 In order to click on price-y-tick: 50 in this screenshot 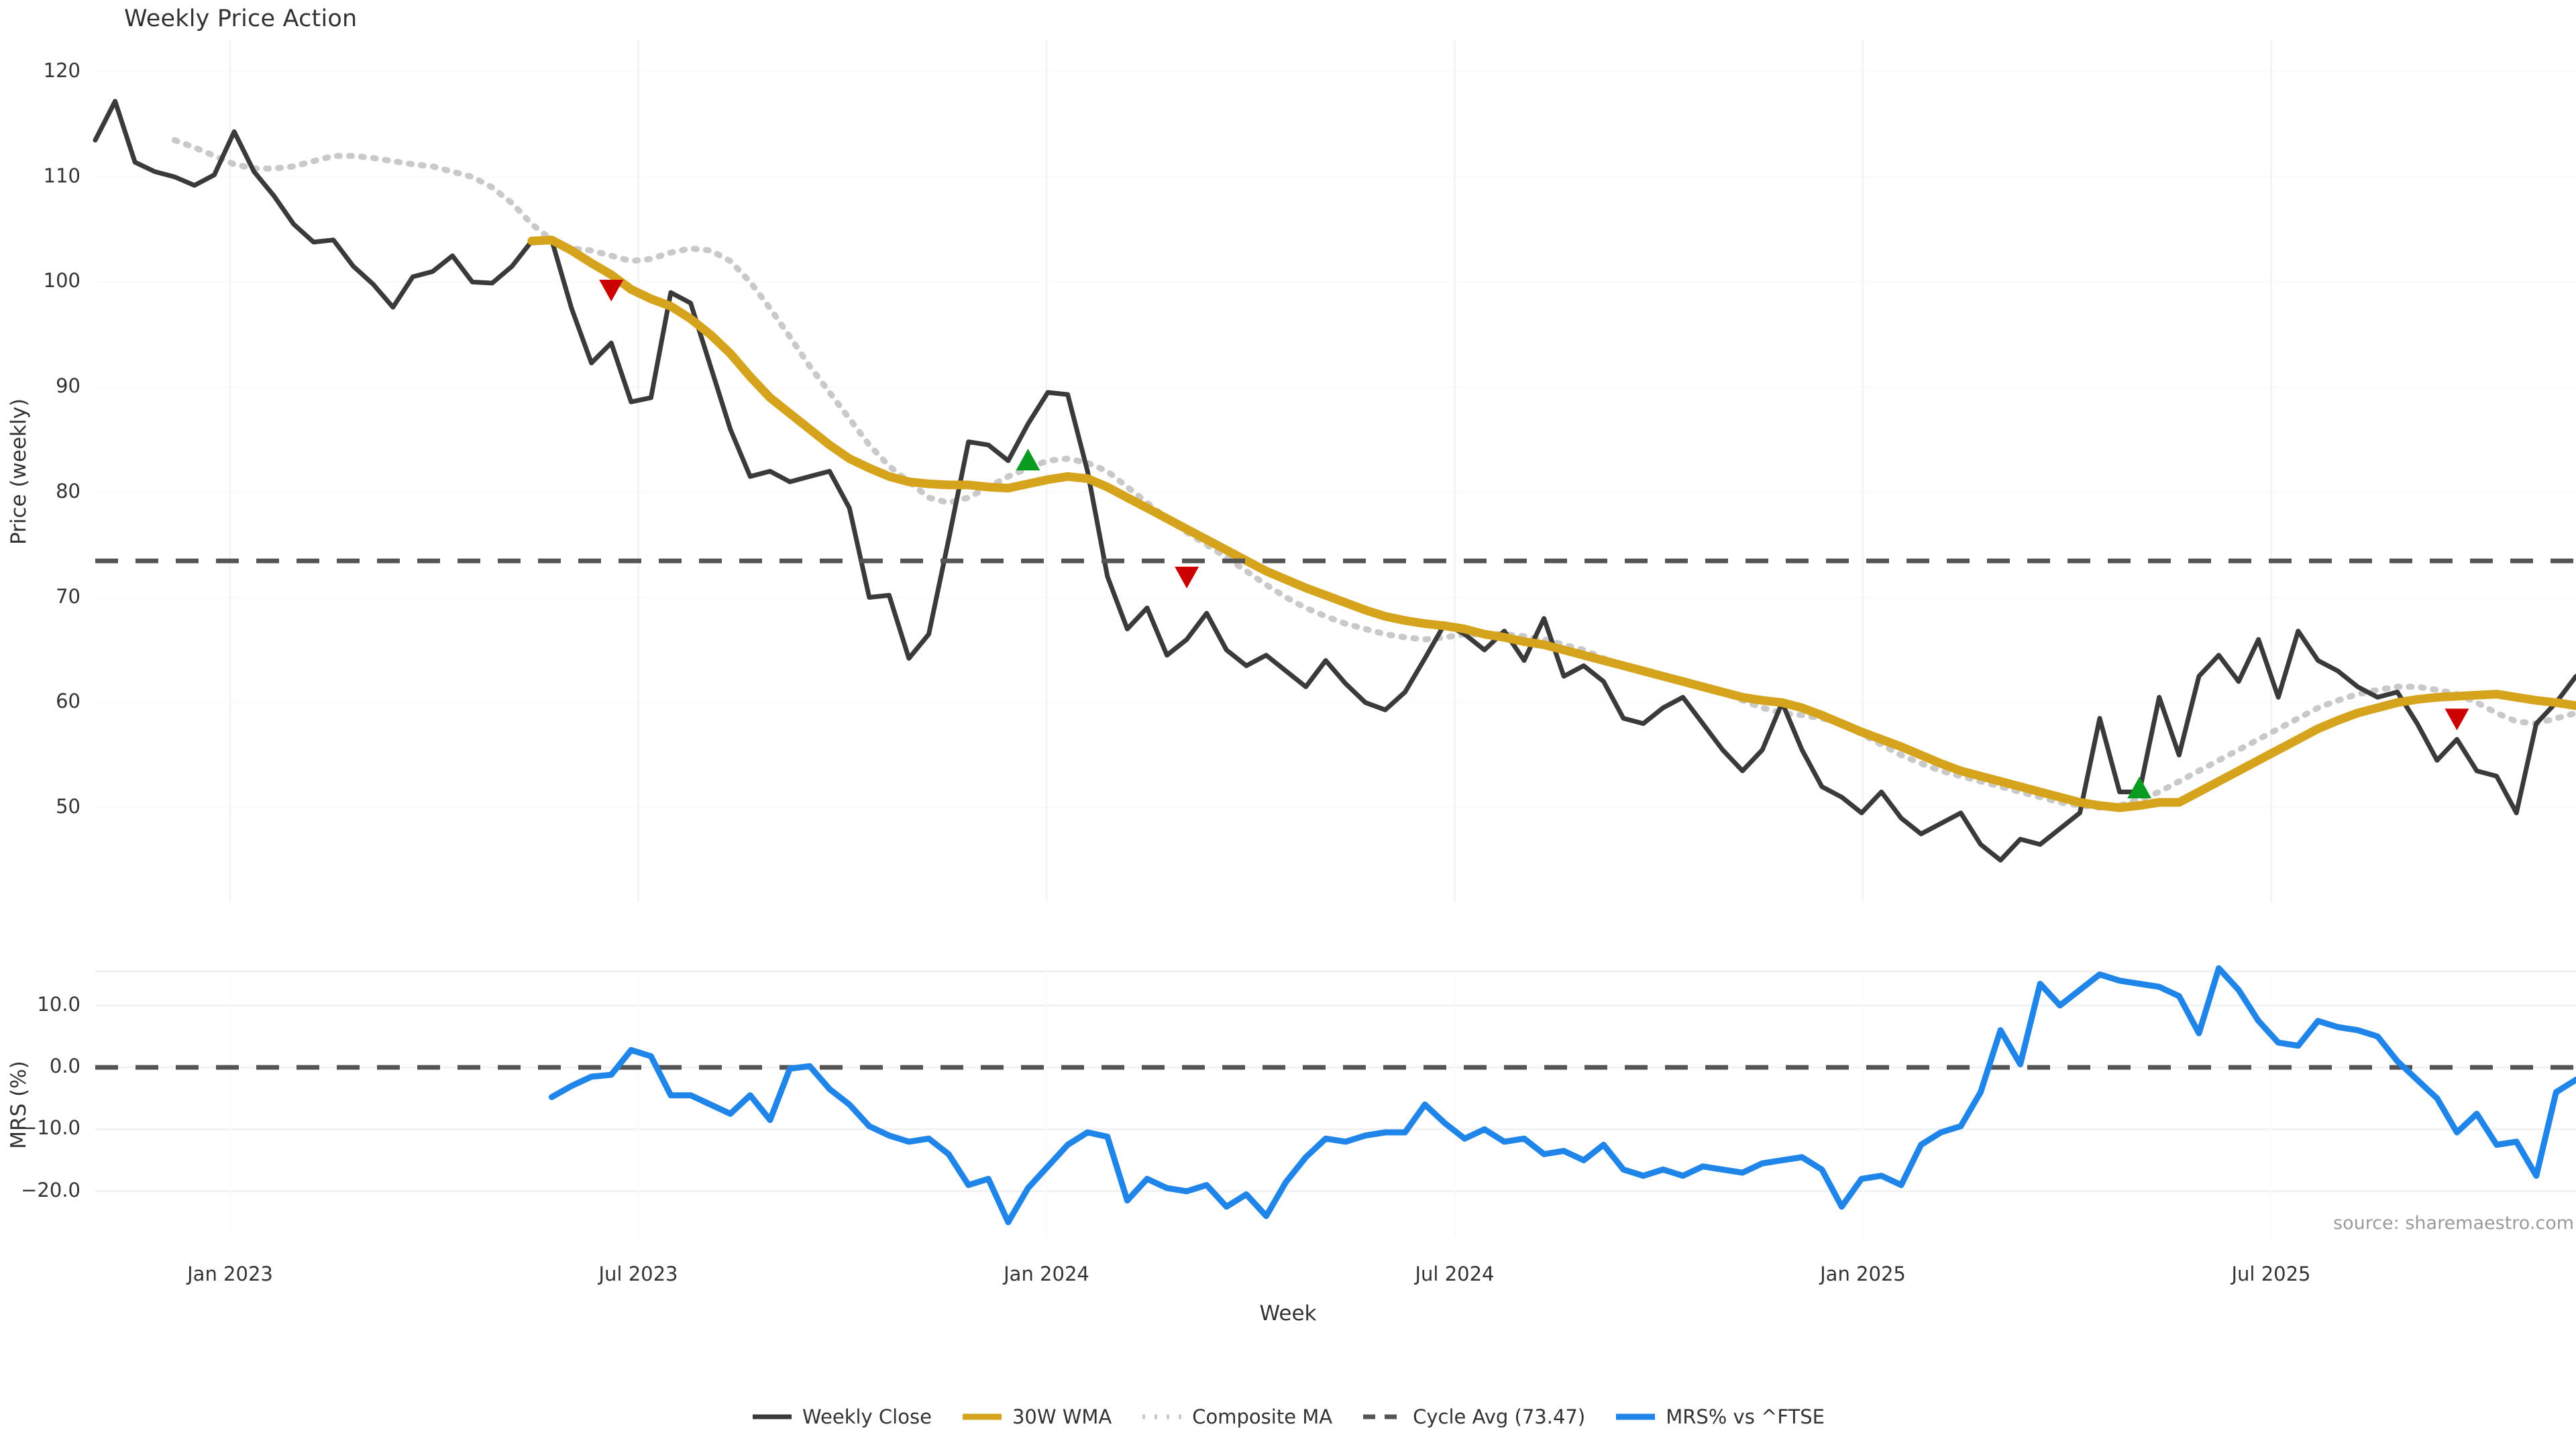, I will do `click(68, 806)`.